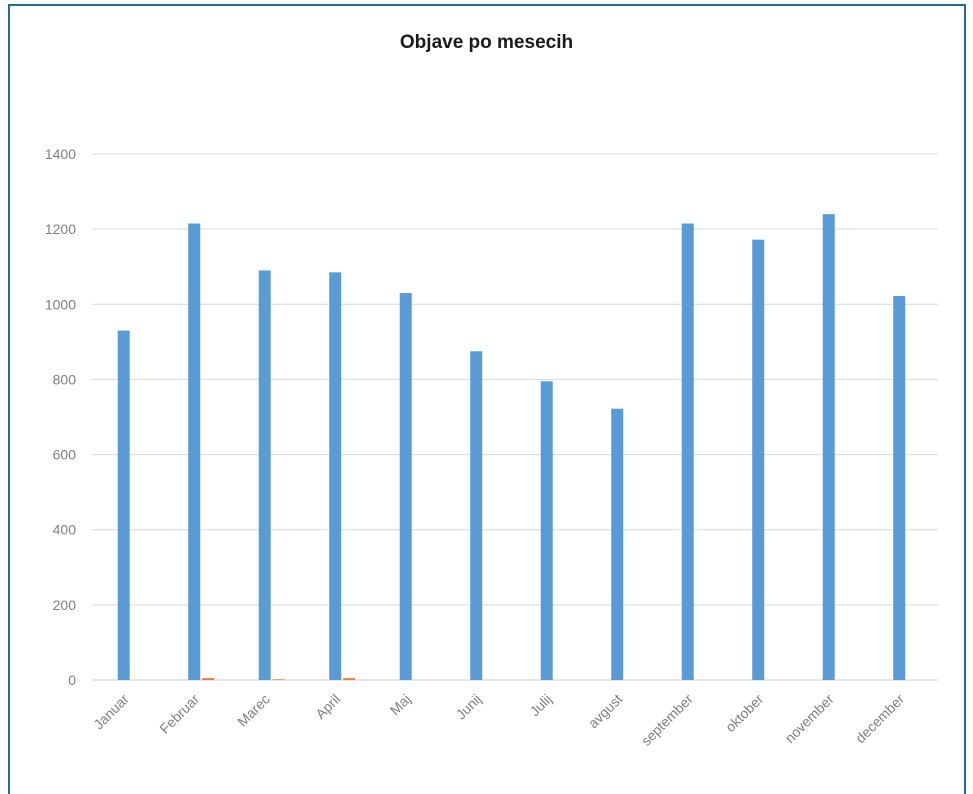 This screenshot has width=973, height=794. I want to click on x-tick-label-november: november, so click(810, 719).